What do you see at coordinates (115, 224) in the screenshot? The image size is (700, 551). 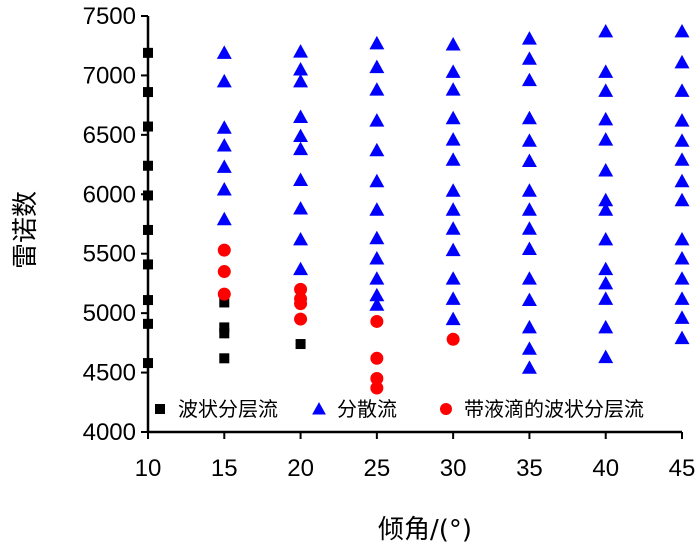 I see `y-ticks: 4000 4500 5000 5500 6000 6500 7000 7500` at bounding box center [115, 224].